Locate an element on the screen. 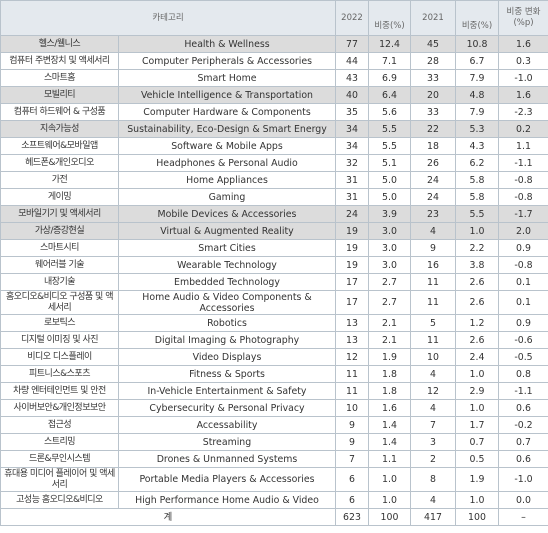 The width and height of the screenshot is (548, 533). total-value: 100 is located at coordinates (389, 517).